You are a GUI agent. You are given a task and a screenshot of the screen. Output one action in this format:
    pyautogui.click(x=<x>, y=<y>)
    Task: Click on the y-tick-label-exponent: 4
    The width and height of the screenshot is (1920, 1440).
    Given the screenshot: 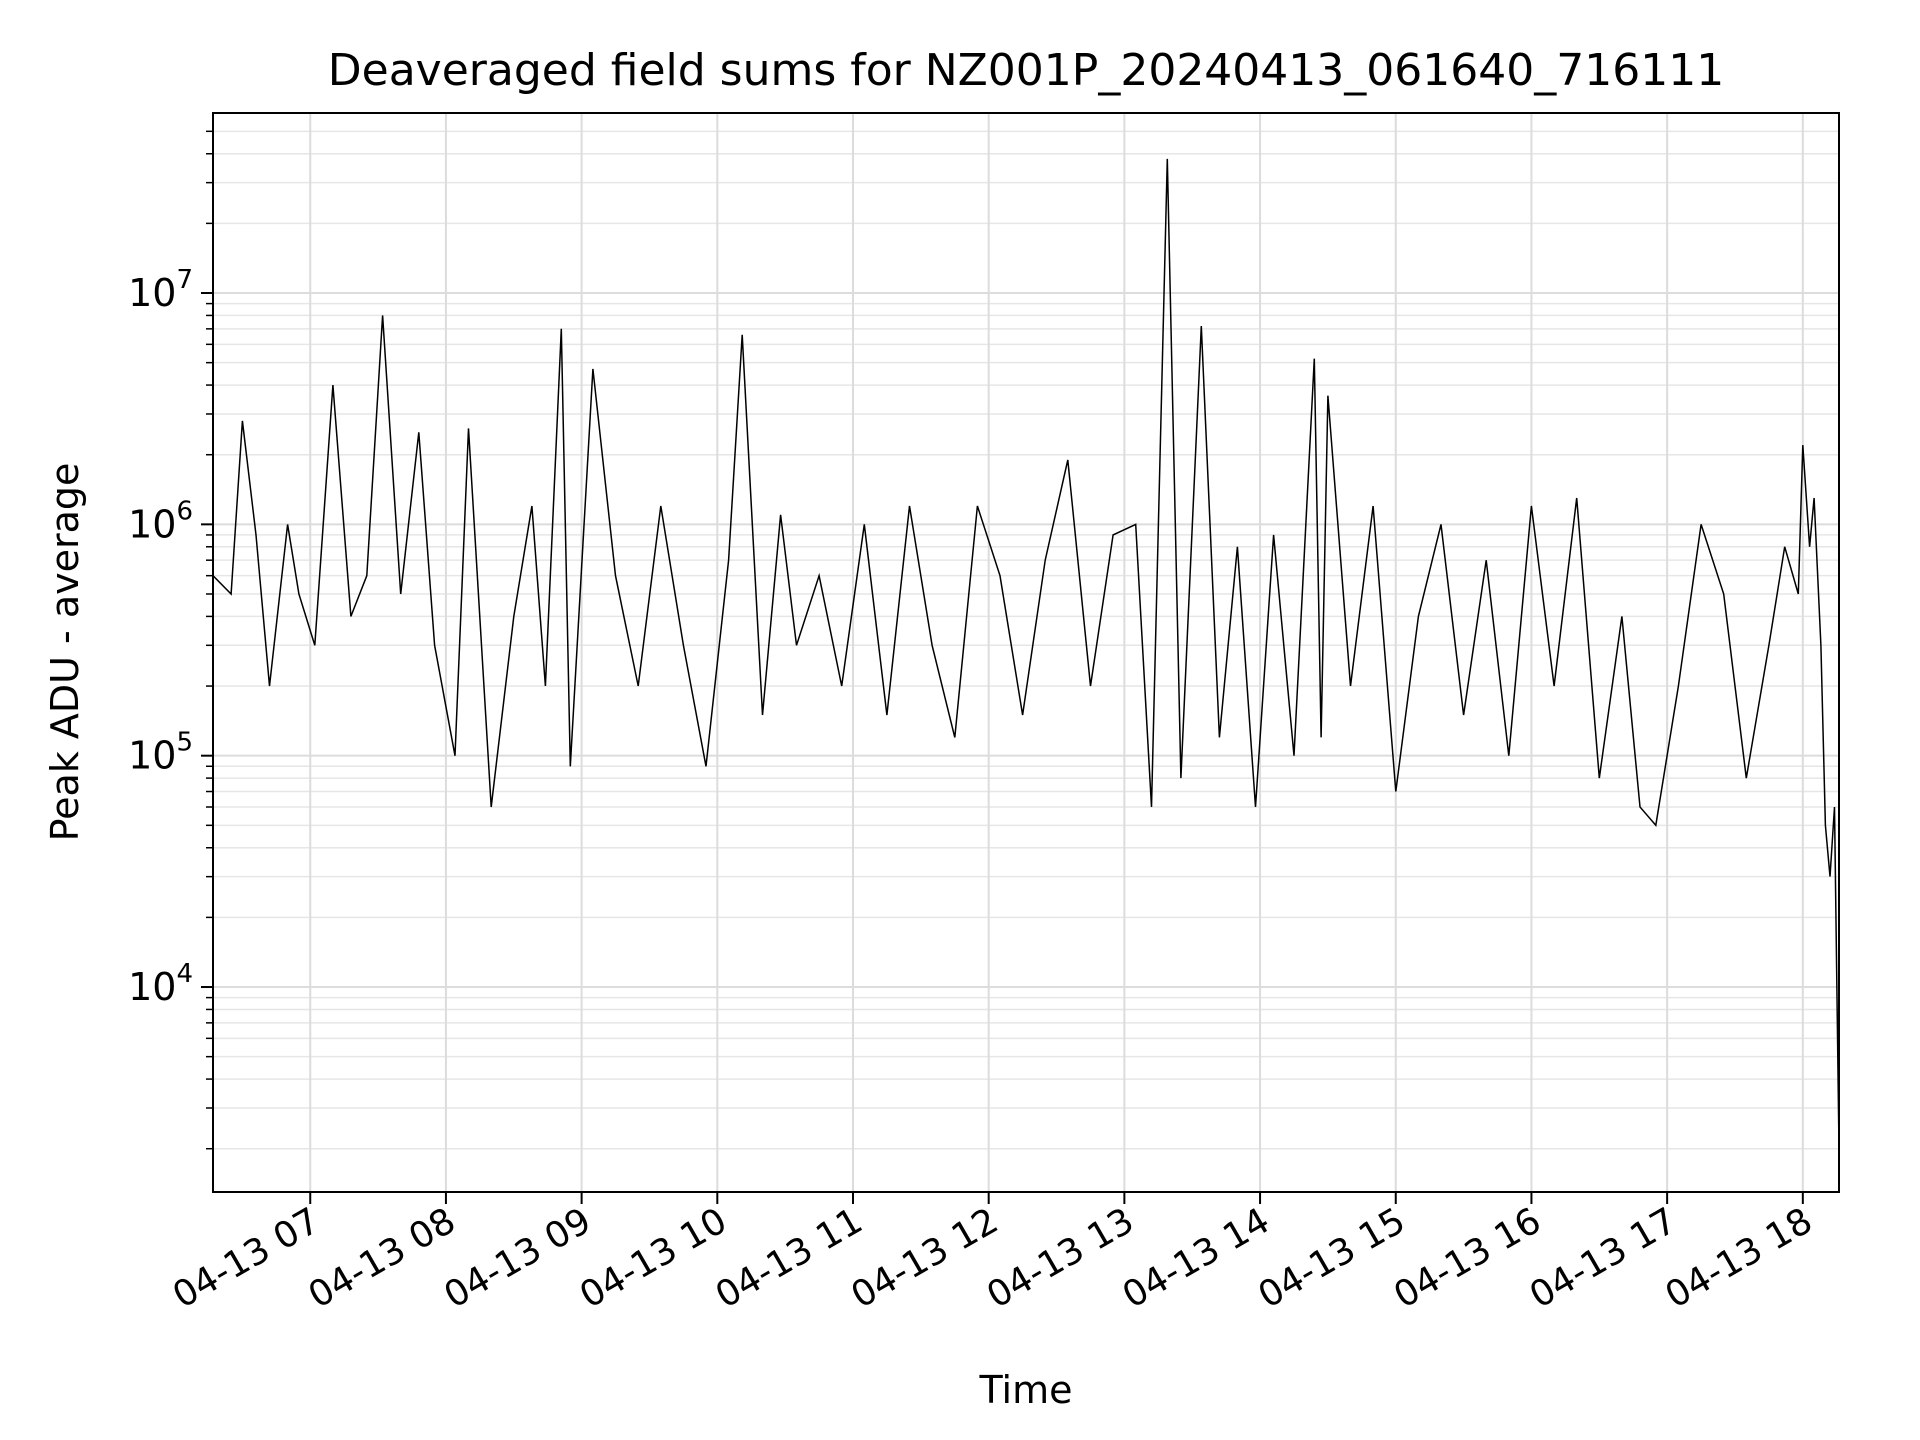 What is the action you would take?
    pyautogui.click(x=184, y=974)
    